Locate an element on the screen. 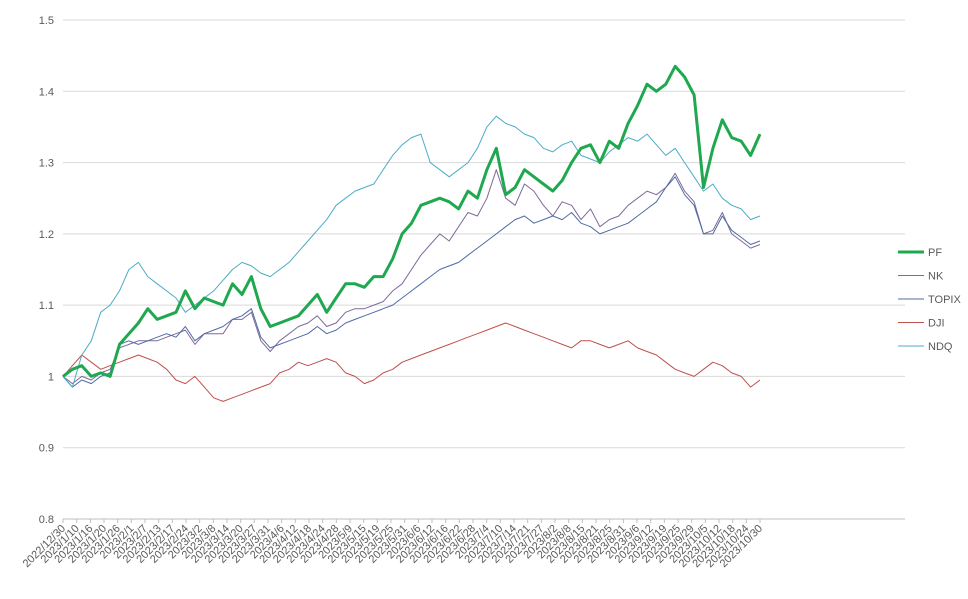 The height and width of the screenshot is (599, 968). y-tick-label: 1.2 is located at coordinates (46, 235).